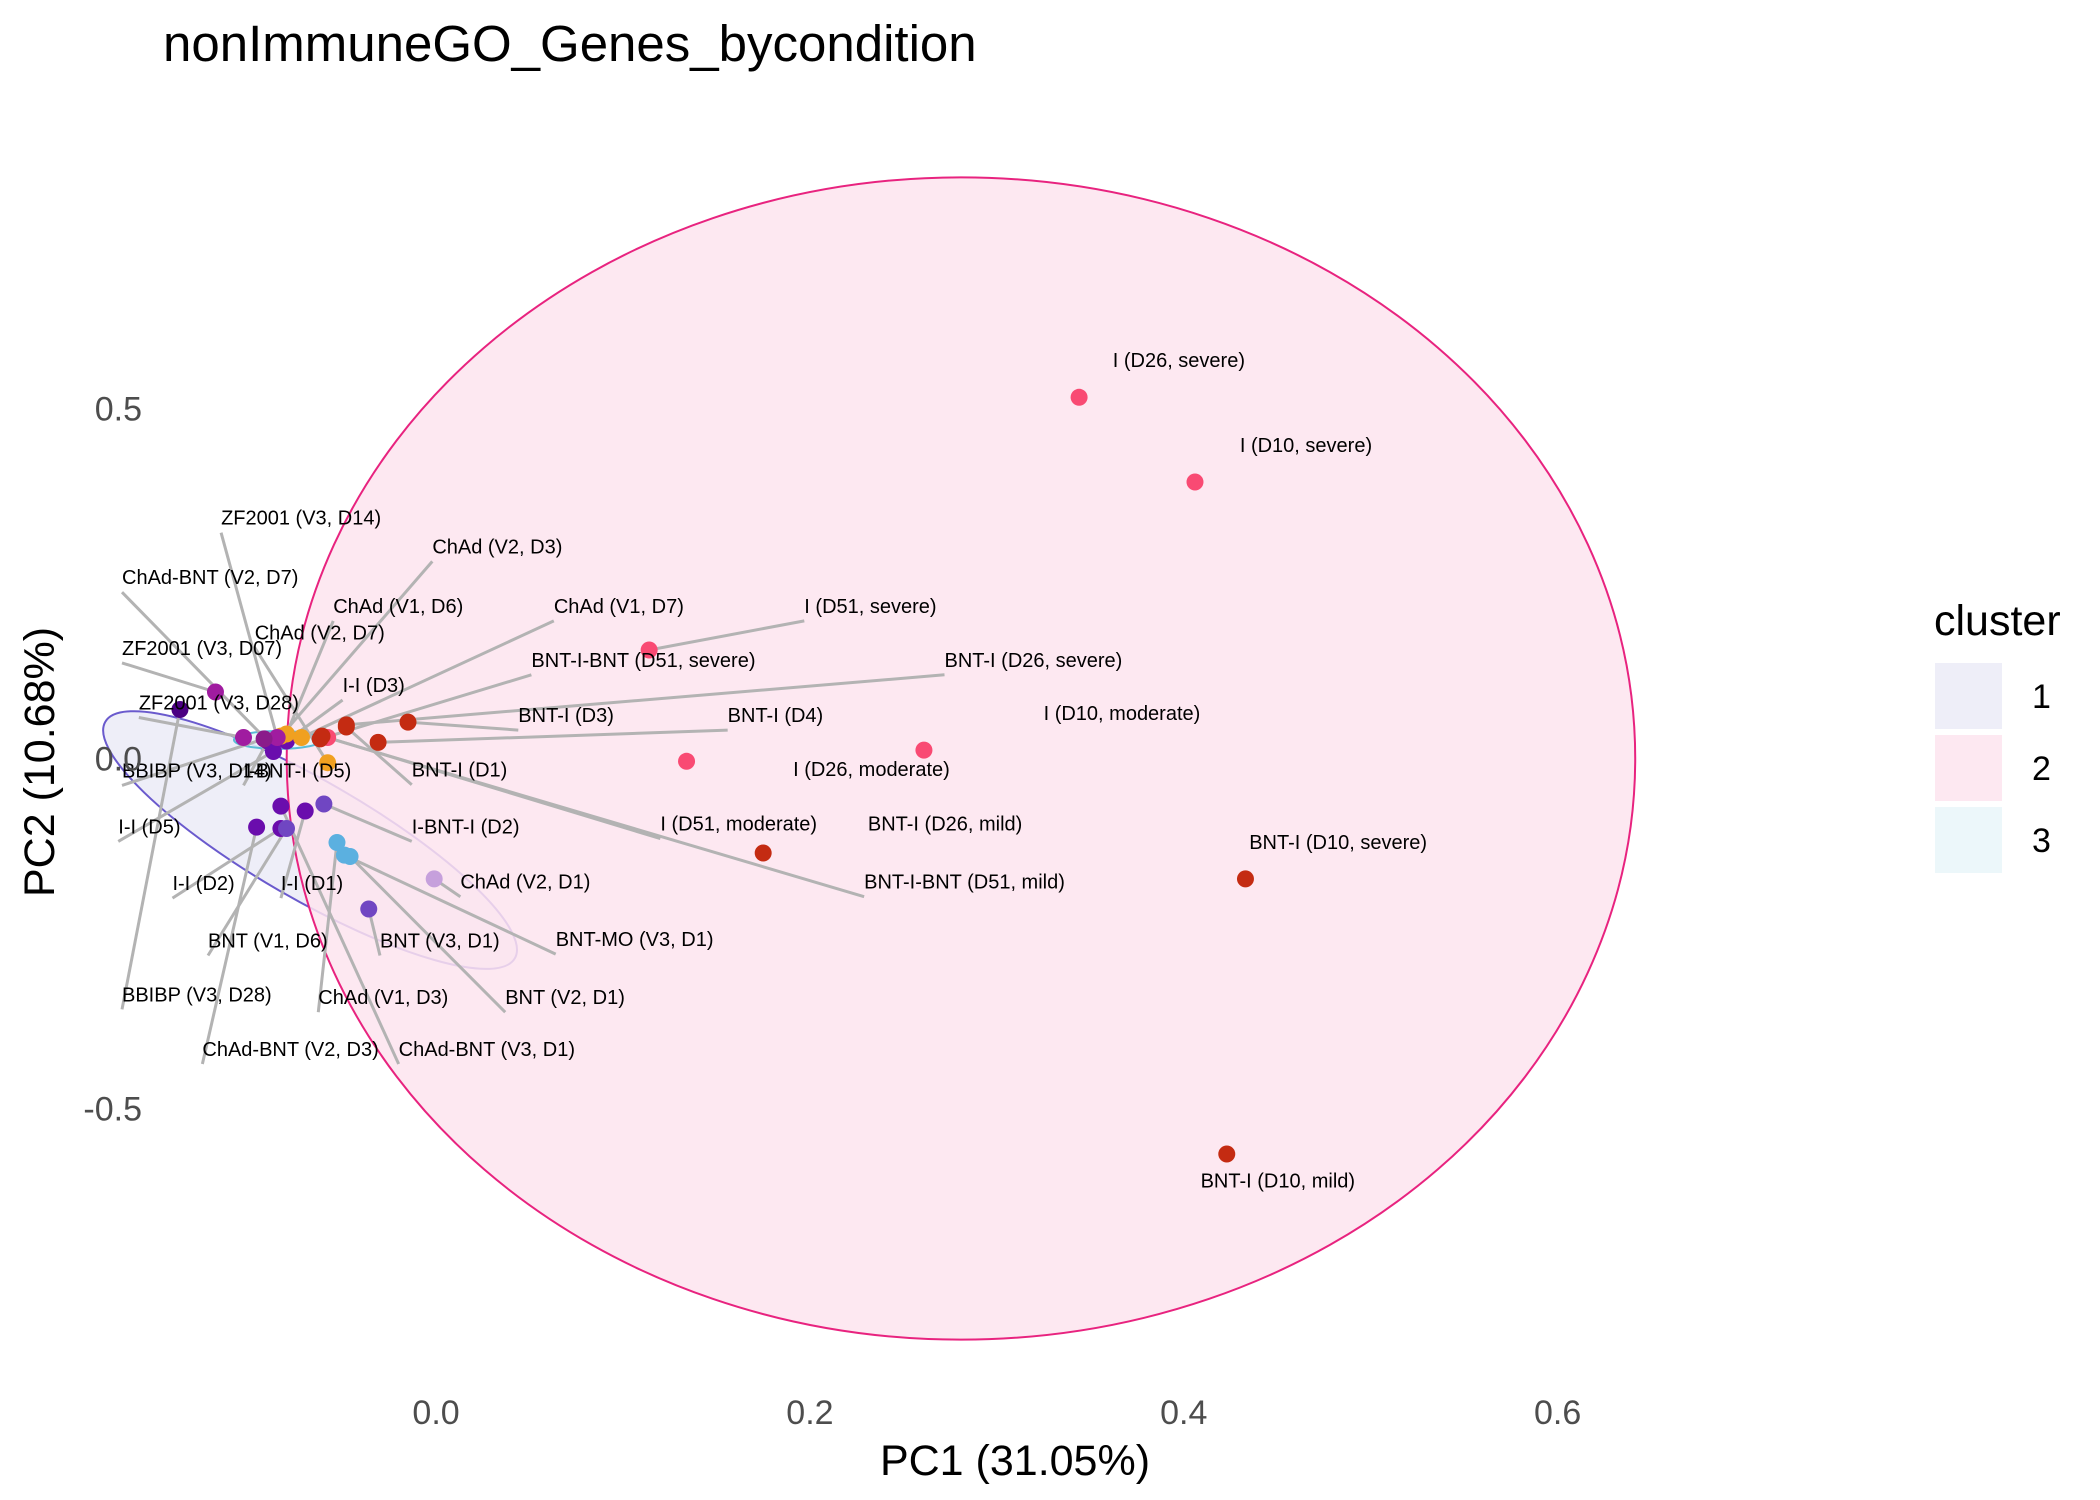  I want to click on point-label: BBIBP (V3, D28), so click(197, 995).